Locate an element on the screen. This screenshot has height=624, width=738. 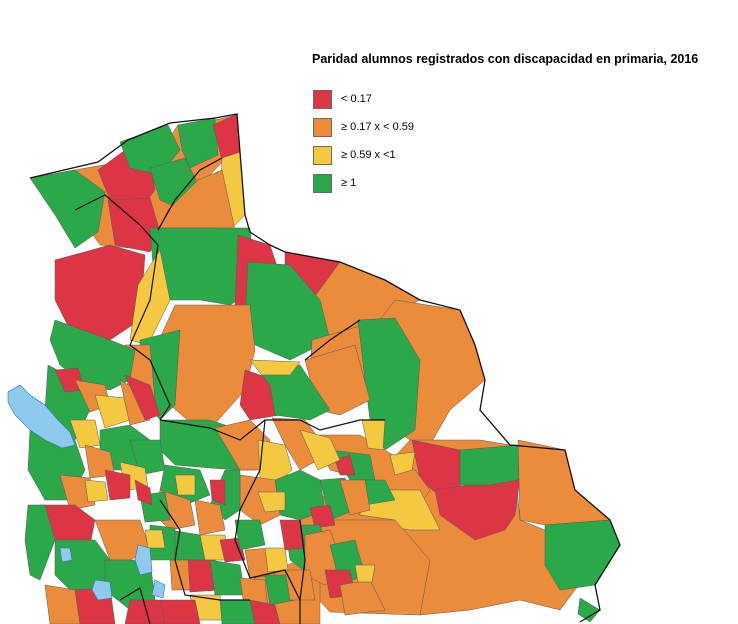
lakes is located at coordinates (86, 492).